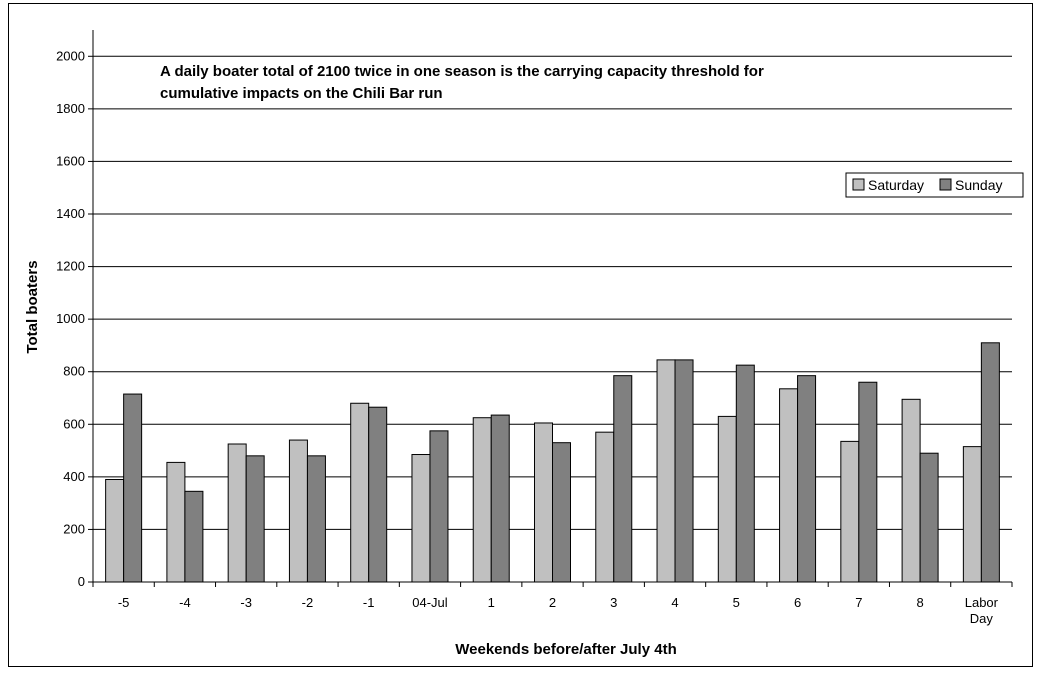 The height and width of the screenshot is (675, 1041). What do you see at coordinates (70, 213) in the screenshot?
I see `y-tick-label: 1400` at bounding box center [70, 213].